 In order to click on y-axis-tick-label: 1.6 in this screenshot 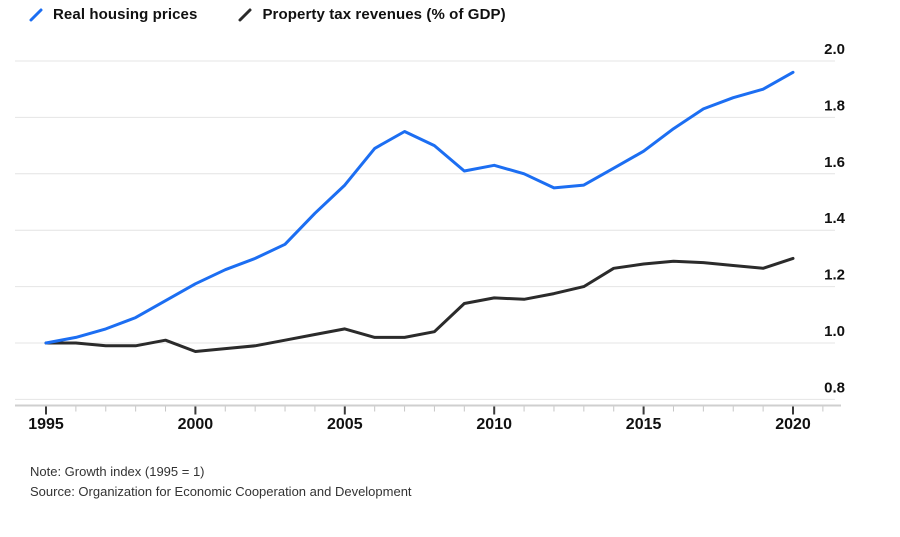, I will do `click(834, 162)`.